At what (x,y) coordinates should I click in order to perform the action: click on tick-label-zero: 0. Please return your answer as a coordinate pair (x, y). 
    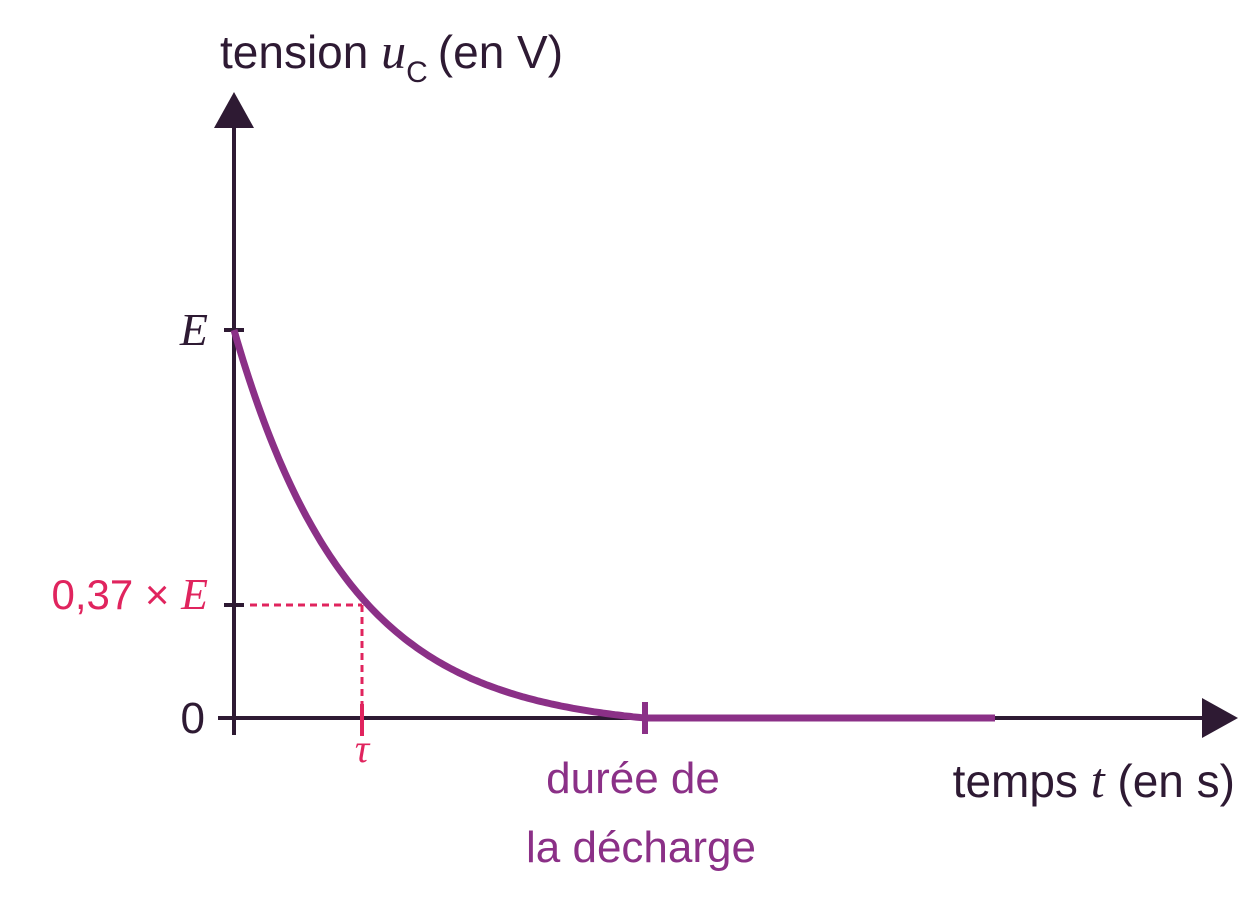
    Looking at the image, I should click on (193, 718).